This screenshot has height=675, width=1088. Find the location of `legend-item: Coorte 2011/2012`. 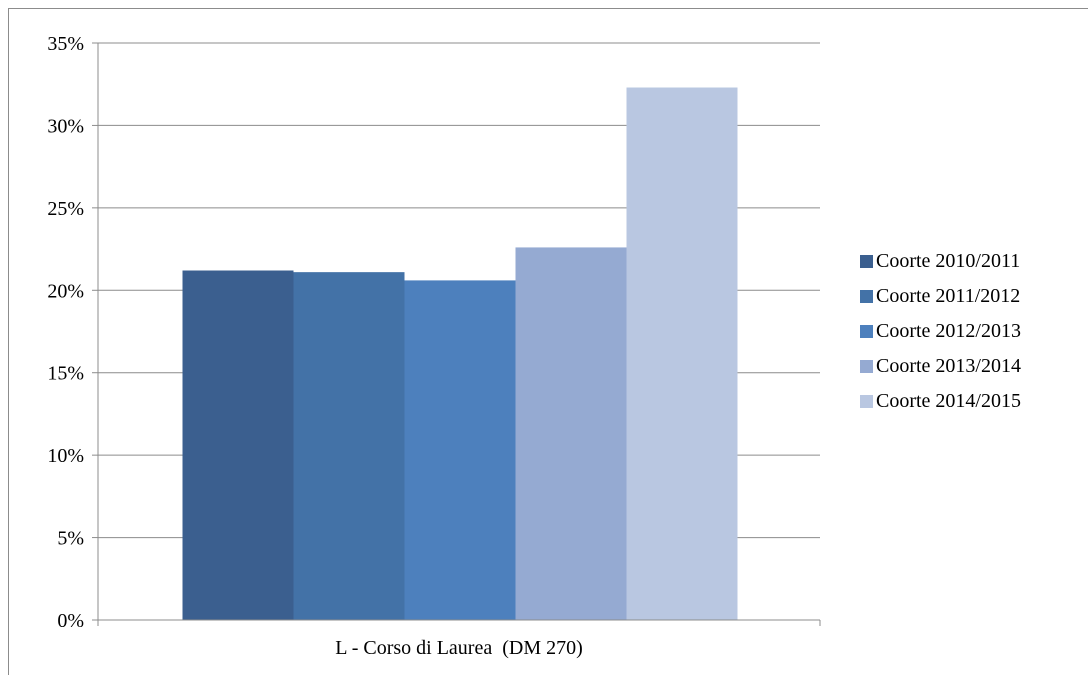

legend-item: Coorte 2011/2012 is located at coordinates (940, 296).